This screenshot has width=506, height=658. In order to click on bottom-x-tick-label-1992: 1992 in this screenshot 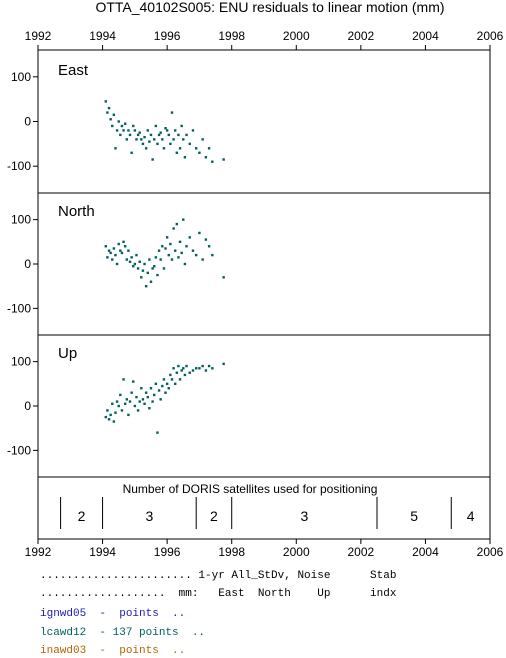, I will do `click(38, 552)`.